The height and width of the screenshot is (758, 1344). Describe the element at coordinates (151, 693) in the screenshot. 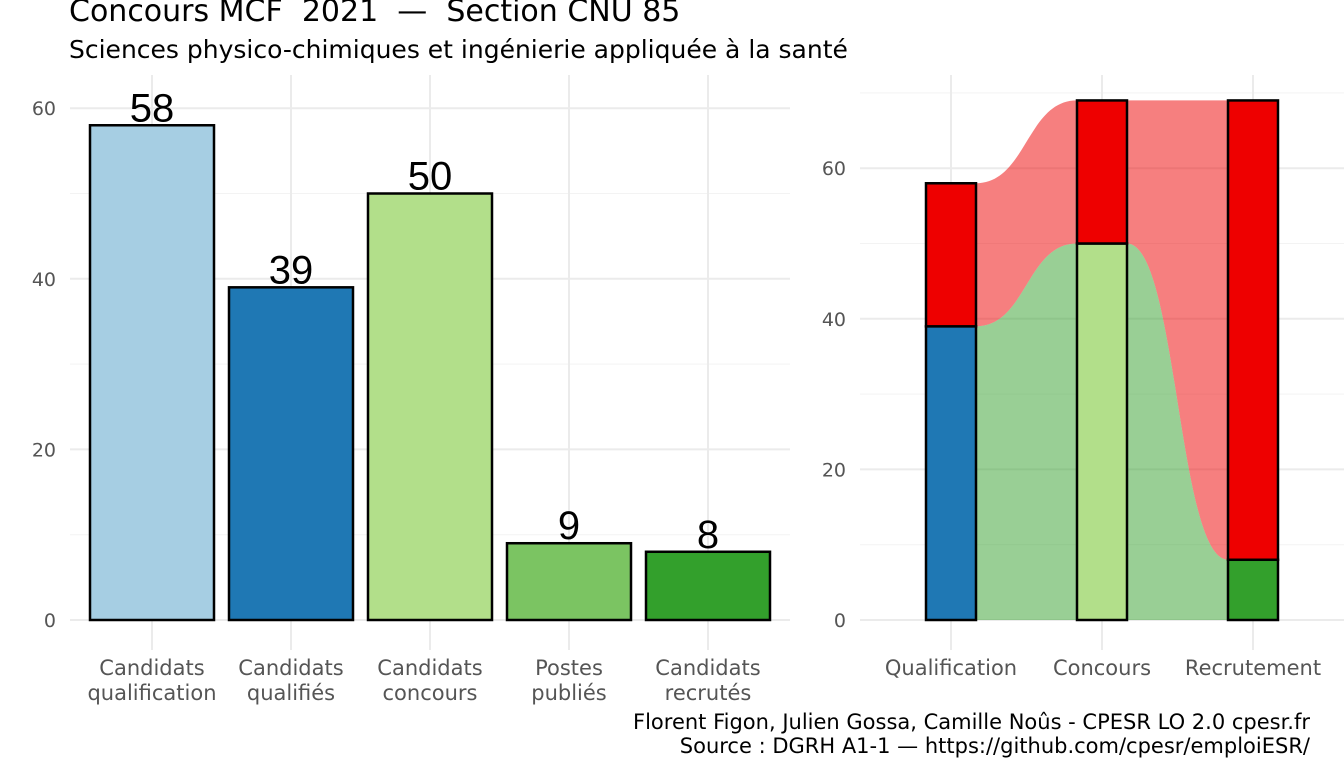

I see `x-tick-label: qualification` at that location.